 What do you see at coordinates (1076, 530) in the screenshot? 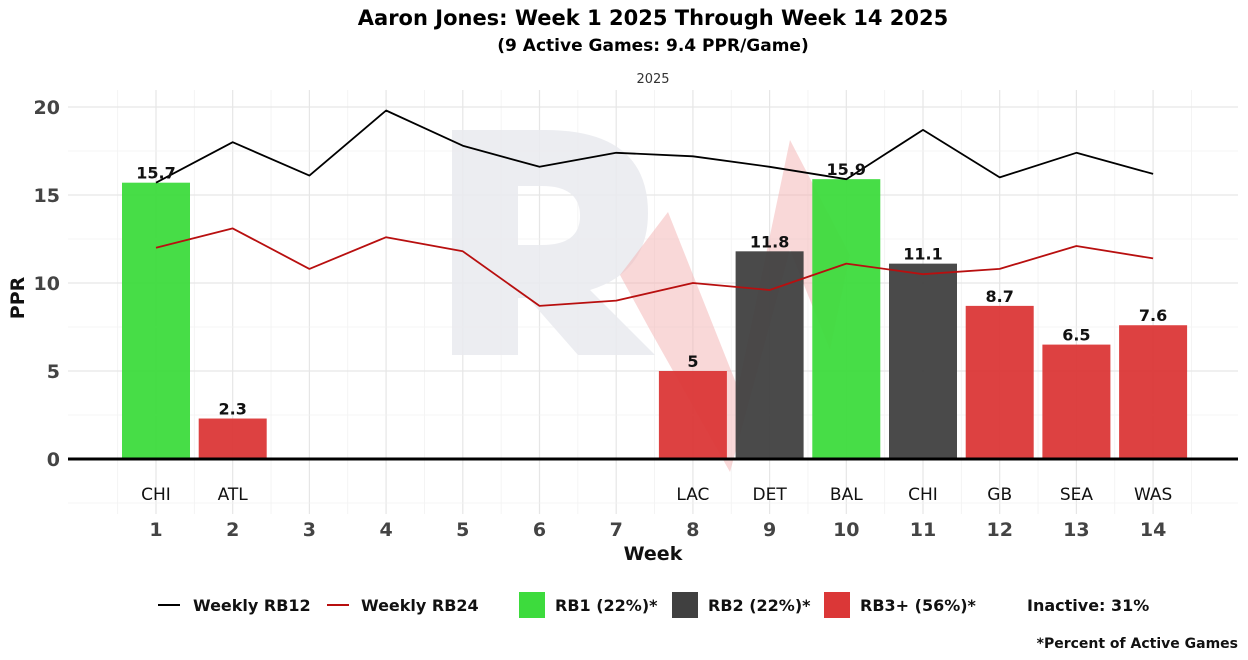
I see `x-tick-label: 13` at bounding box center [1076, 530].